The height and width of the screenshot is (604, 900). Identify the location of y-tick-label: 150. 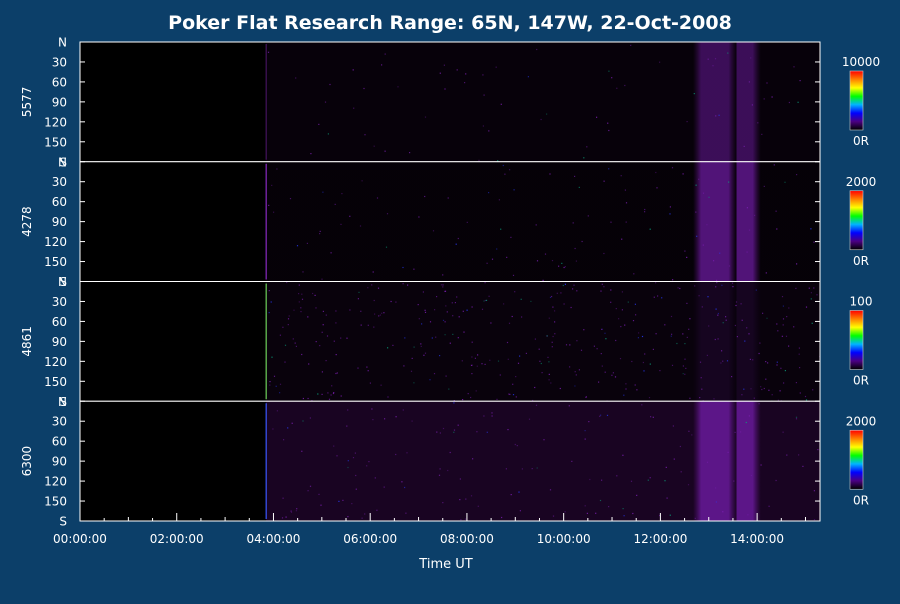
(55, 382).